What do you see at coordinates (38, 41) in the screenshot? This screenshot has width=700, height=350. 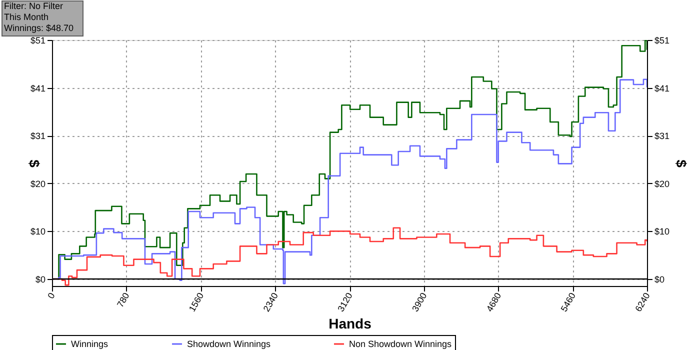 I see `y-tick-label: $51` at bounding box center [38, 41].